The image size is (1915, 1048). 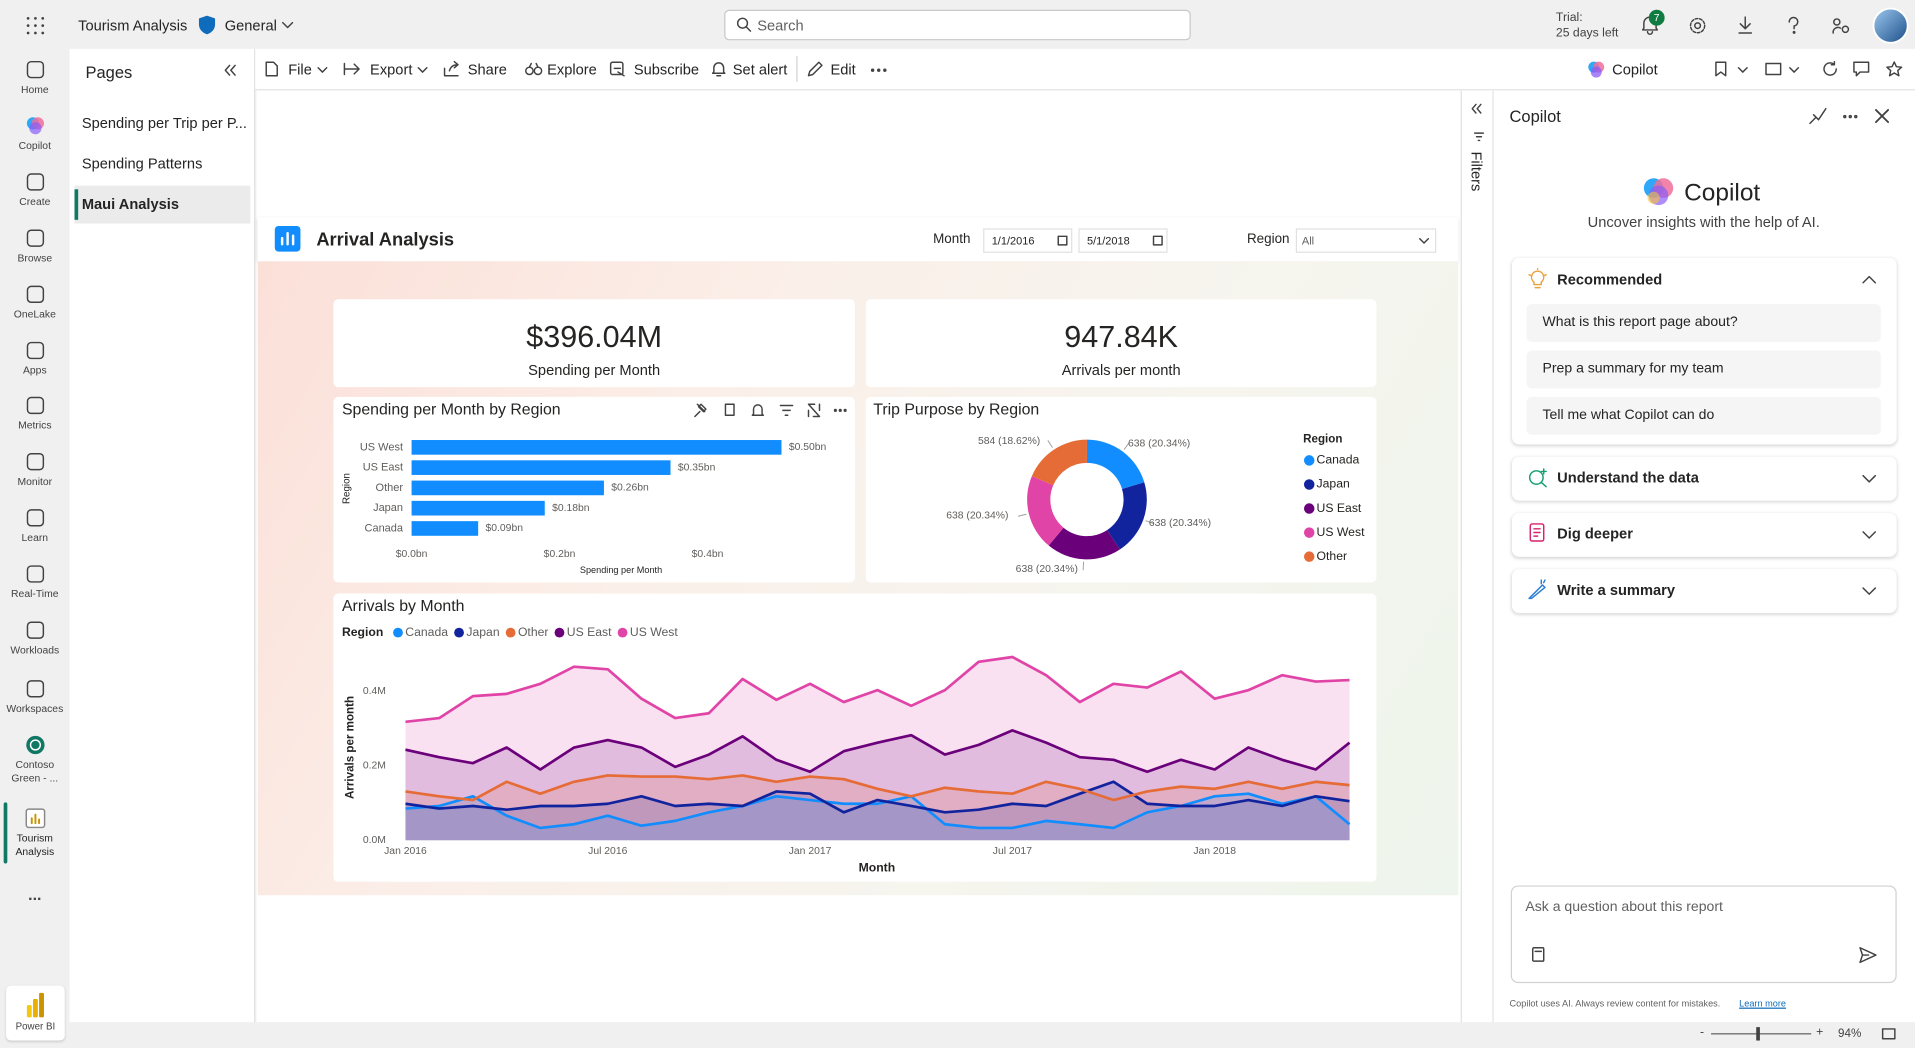 What do you see at coordinates (510, 632) in the screenshot?
I see `legend-marker` at bounding box center [510, 632].